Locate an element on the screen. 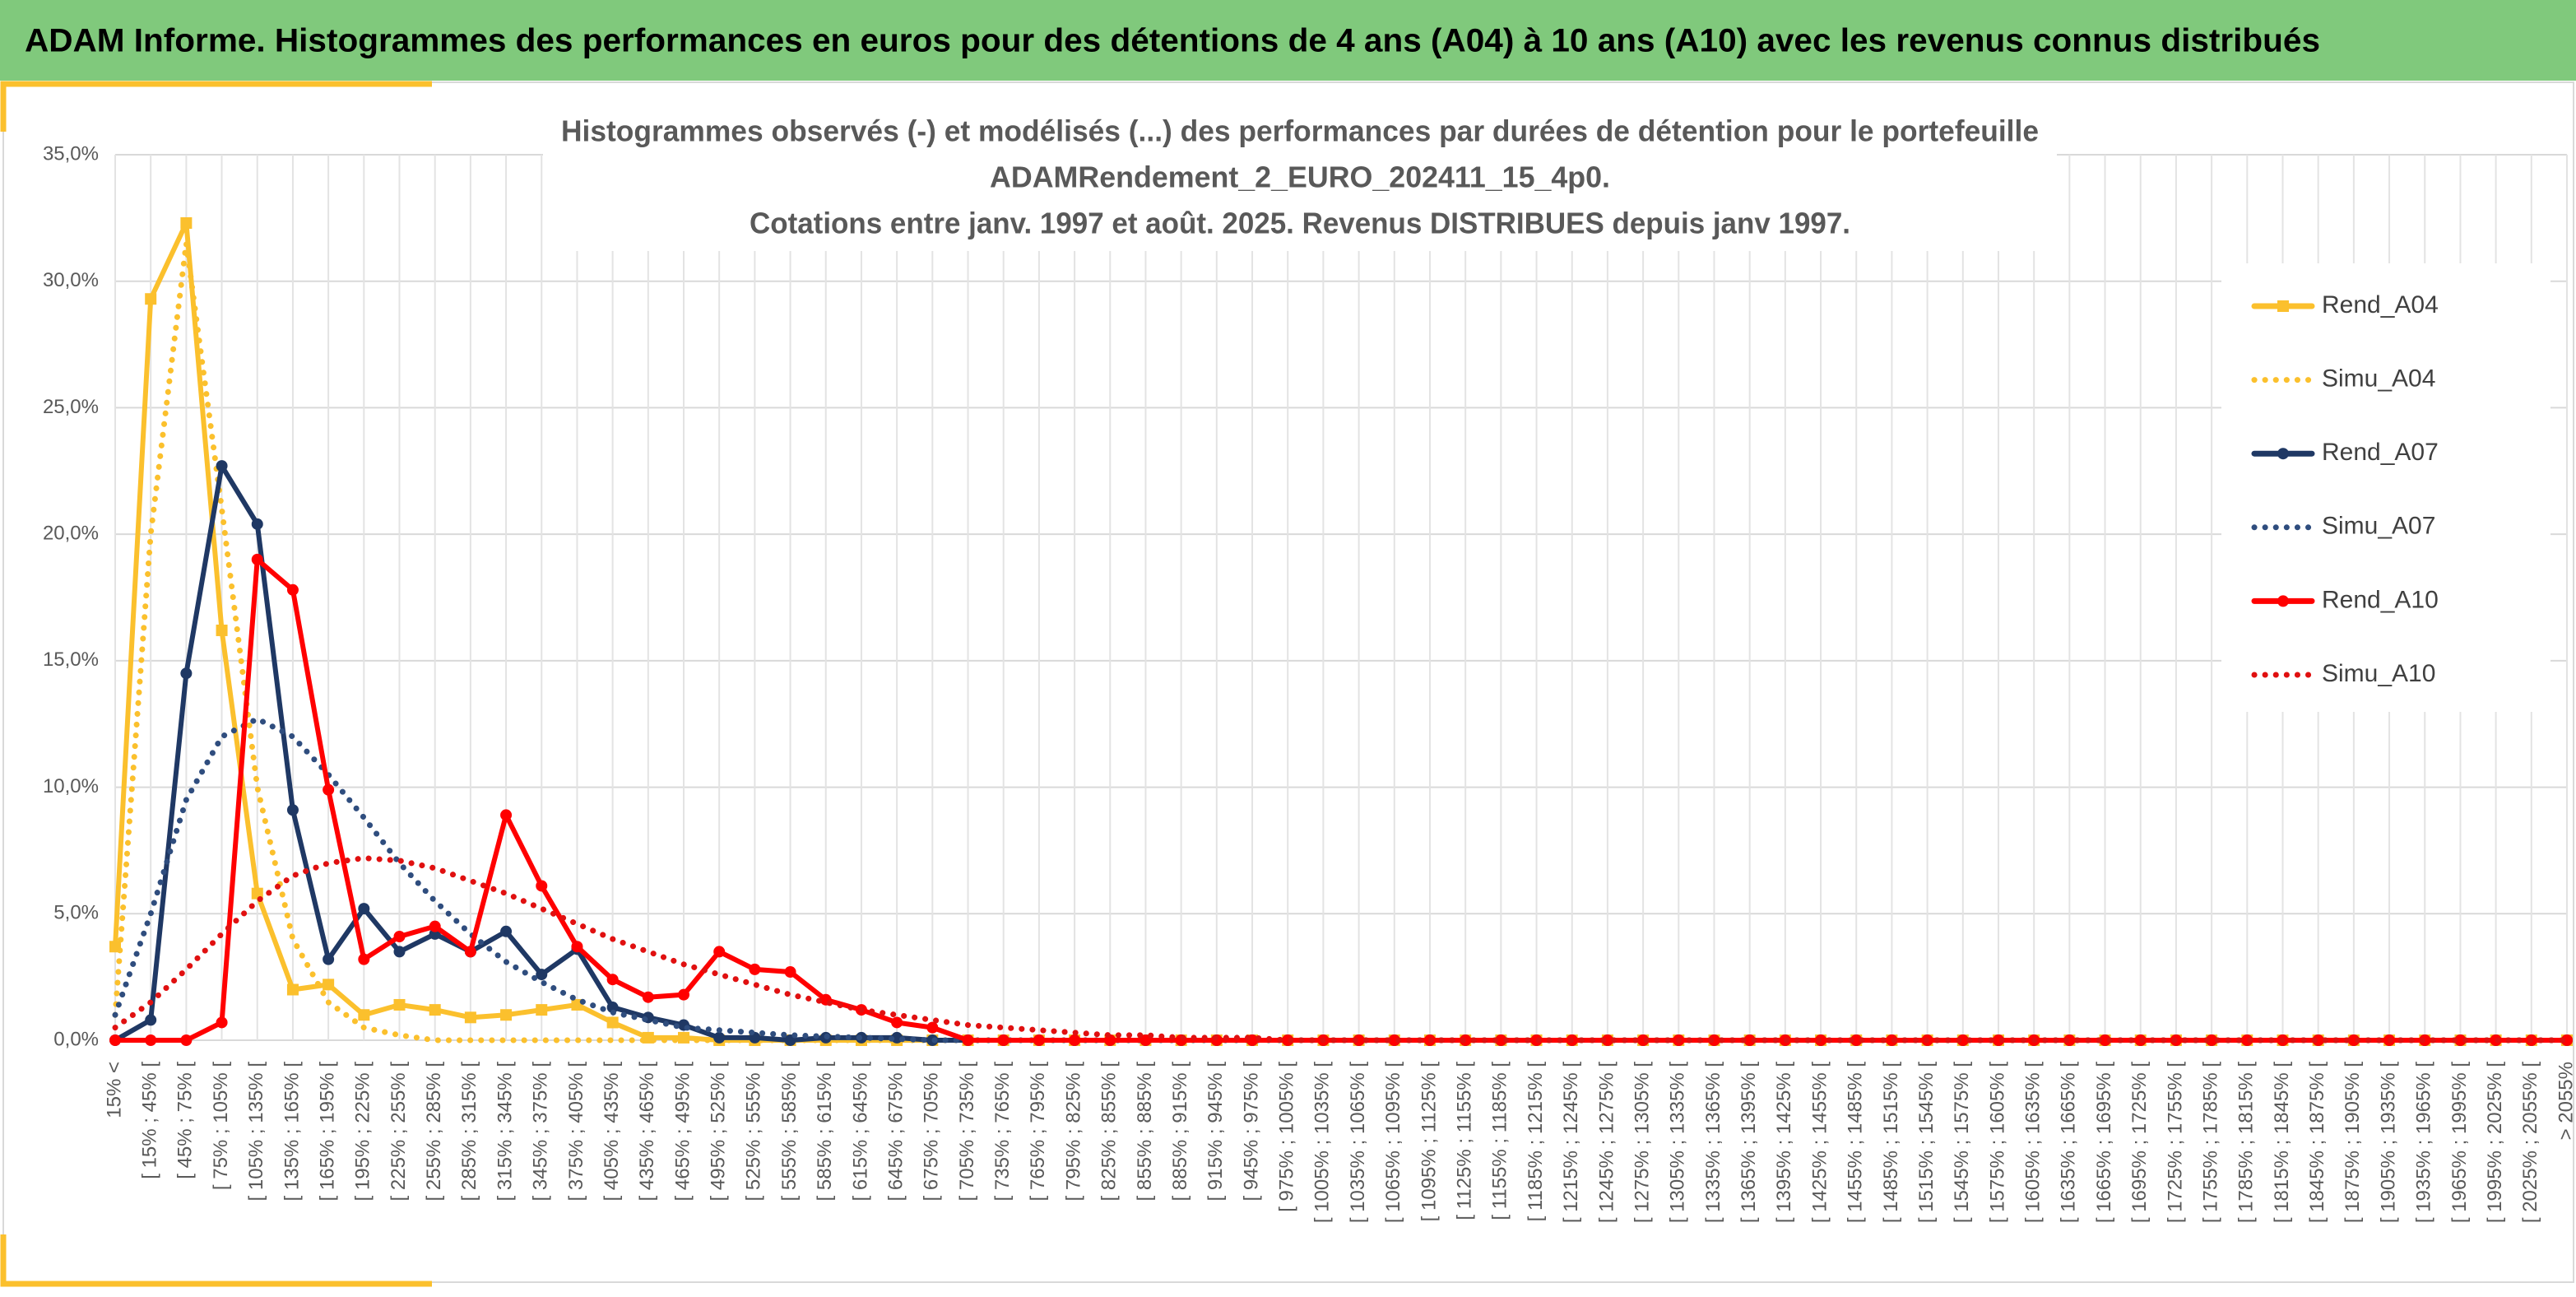 The image size is (2576, 1297). x-tick-label: [ 705% ; 735% [ is located at coordinates (967, 1132).